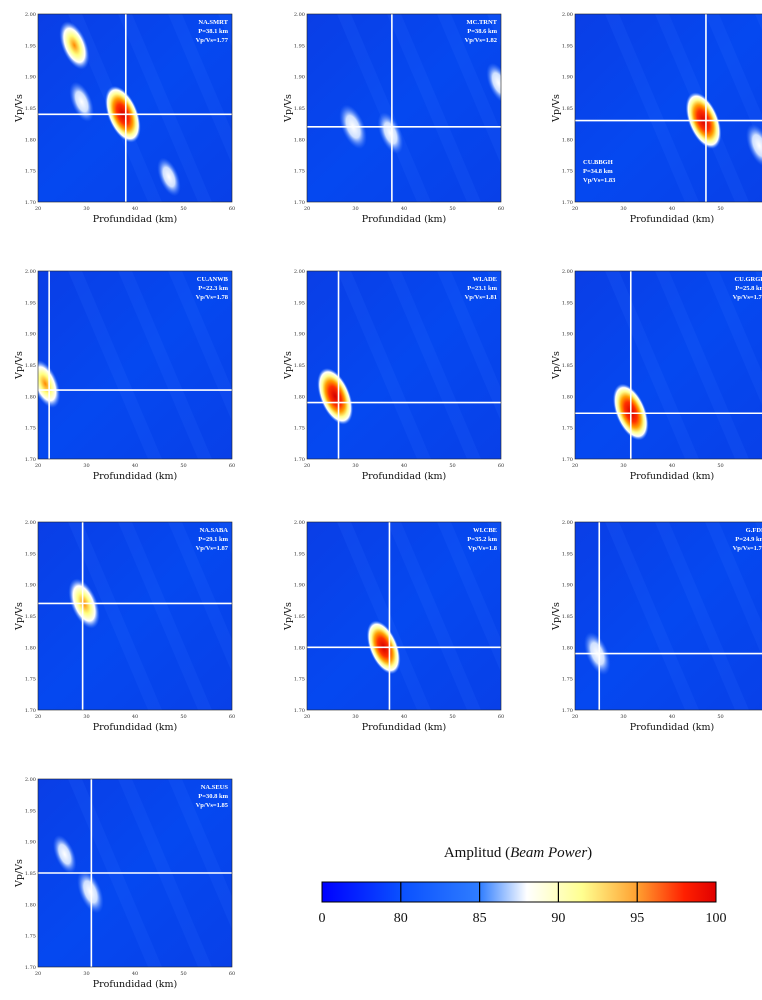  Describe the element at coordinates (519, 892) in the screenshot. I see `colorbar-gradient` at that location.